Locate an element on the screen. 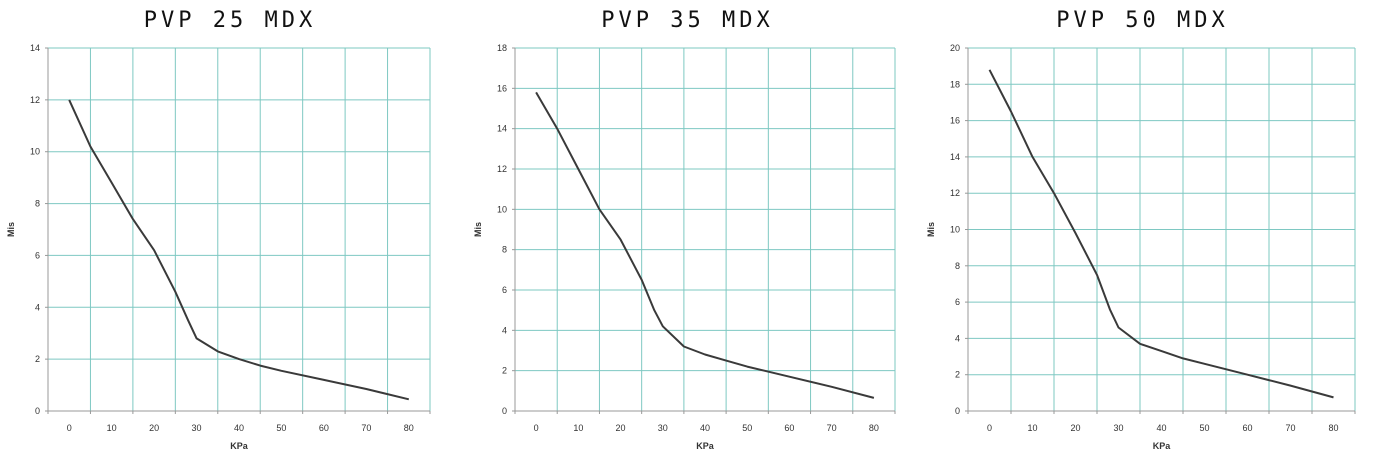 Image resolution: width=1375 pixels, height=460 pixels. y-tick-label: 20 is located at coordinates (955, 48).